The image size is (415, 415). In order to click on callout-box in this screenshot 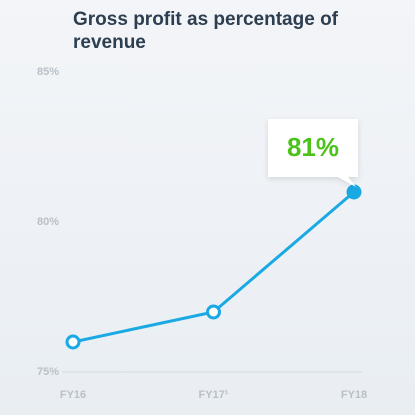, I will do `click(313, 153)`.